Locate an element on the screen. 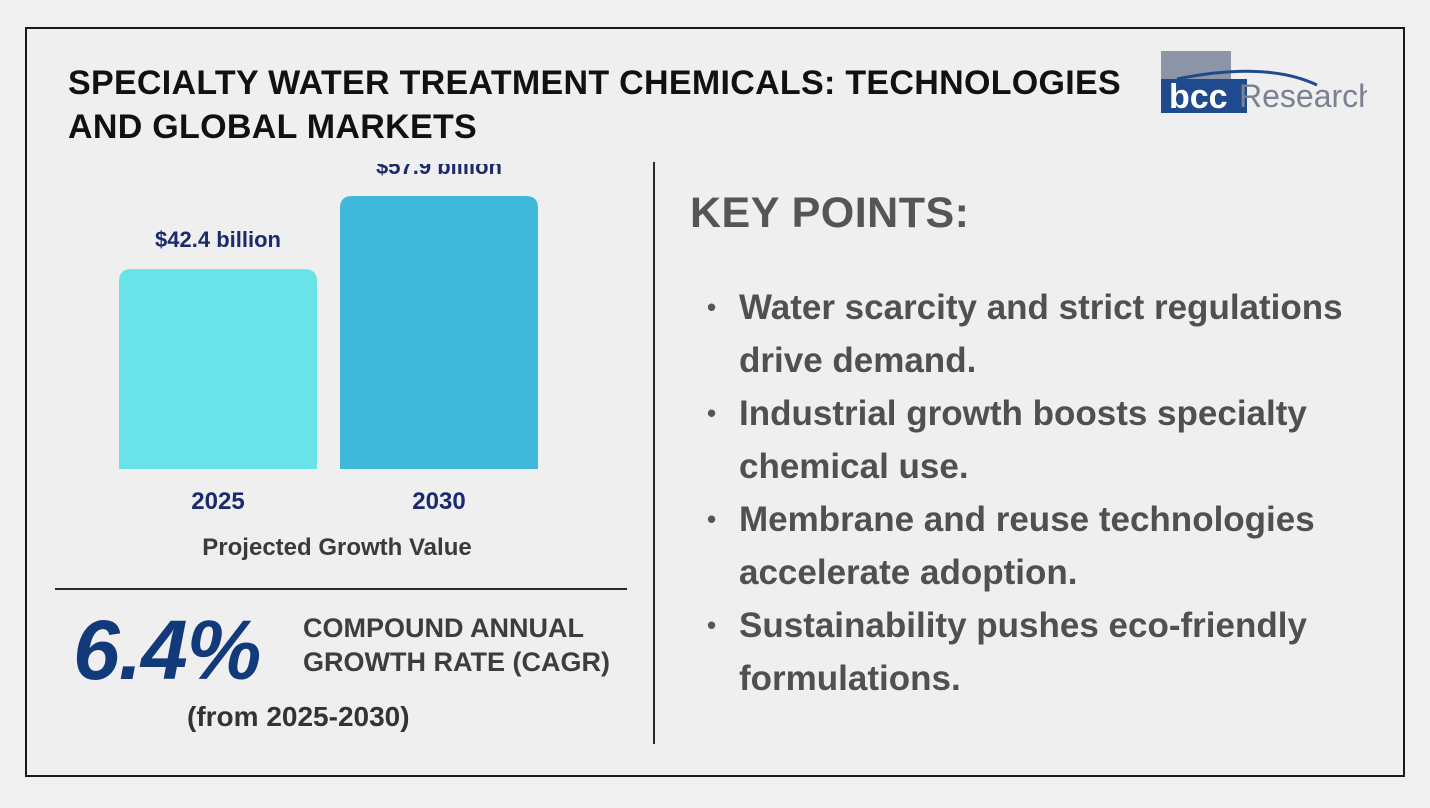 This screenshot has height=808, width=1430. logo-blue-block is located at coordinates (1204, 96).